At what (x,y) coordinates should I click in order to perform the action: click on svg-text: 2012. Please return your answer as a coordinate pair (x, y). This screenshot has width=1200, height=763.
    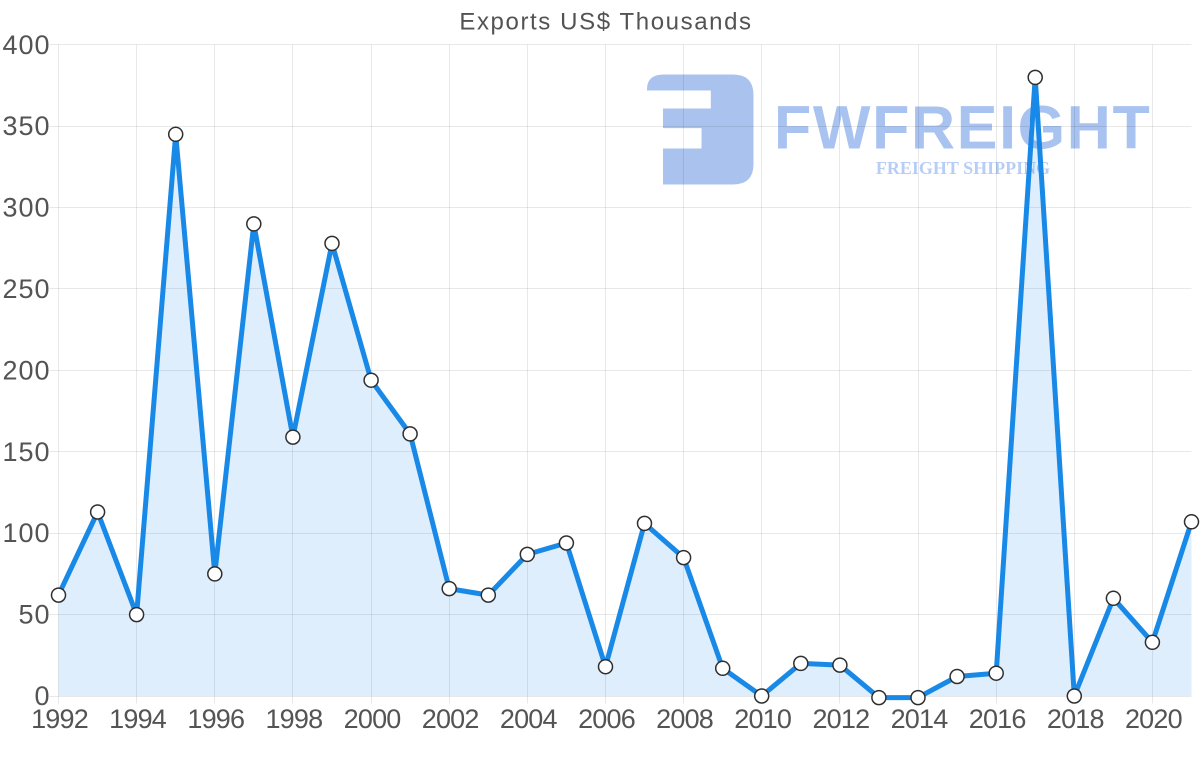
    Looking at the image, I should click on (840, 719).